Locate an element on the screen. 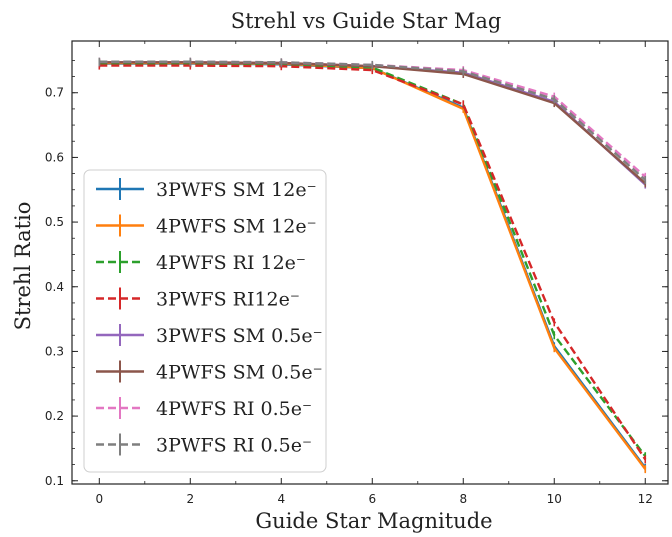 Image resolution: width=672 pixels, height=537 pixels. x-tick-label: 8 is located at coordinates (463, 499).